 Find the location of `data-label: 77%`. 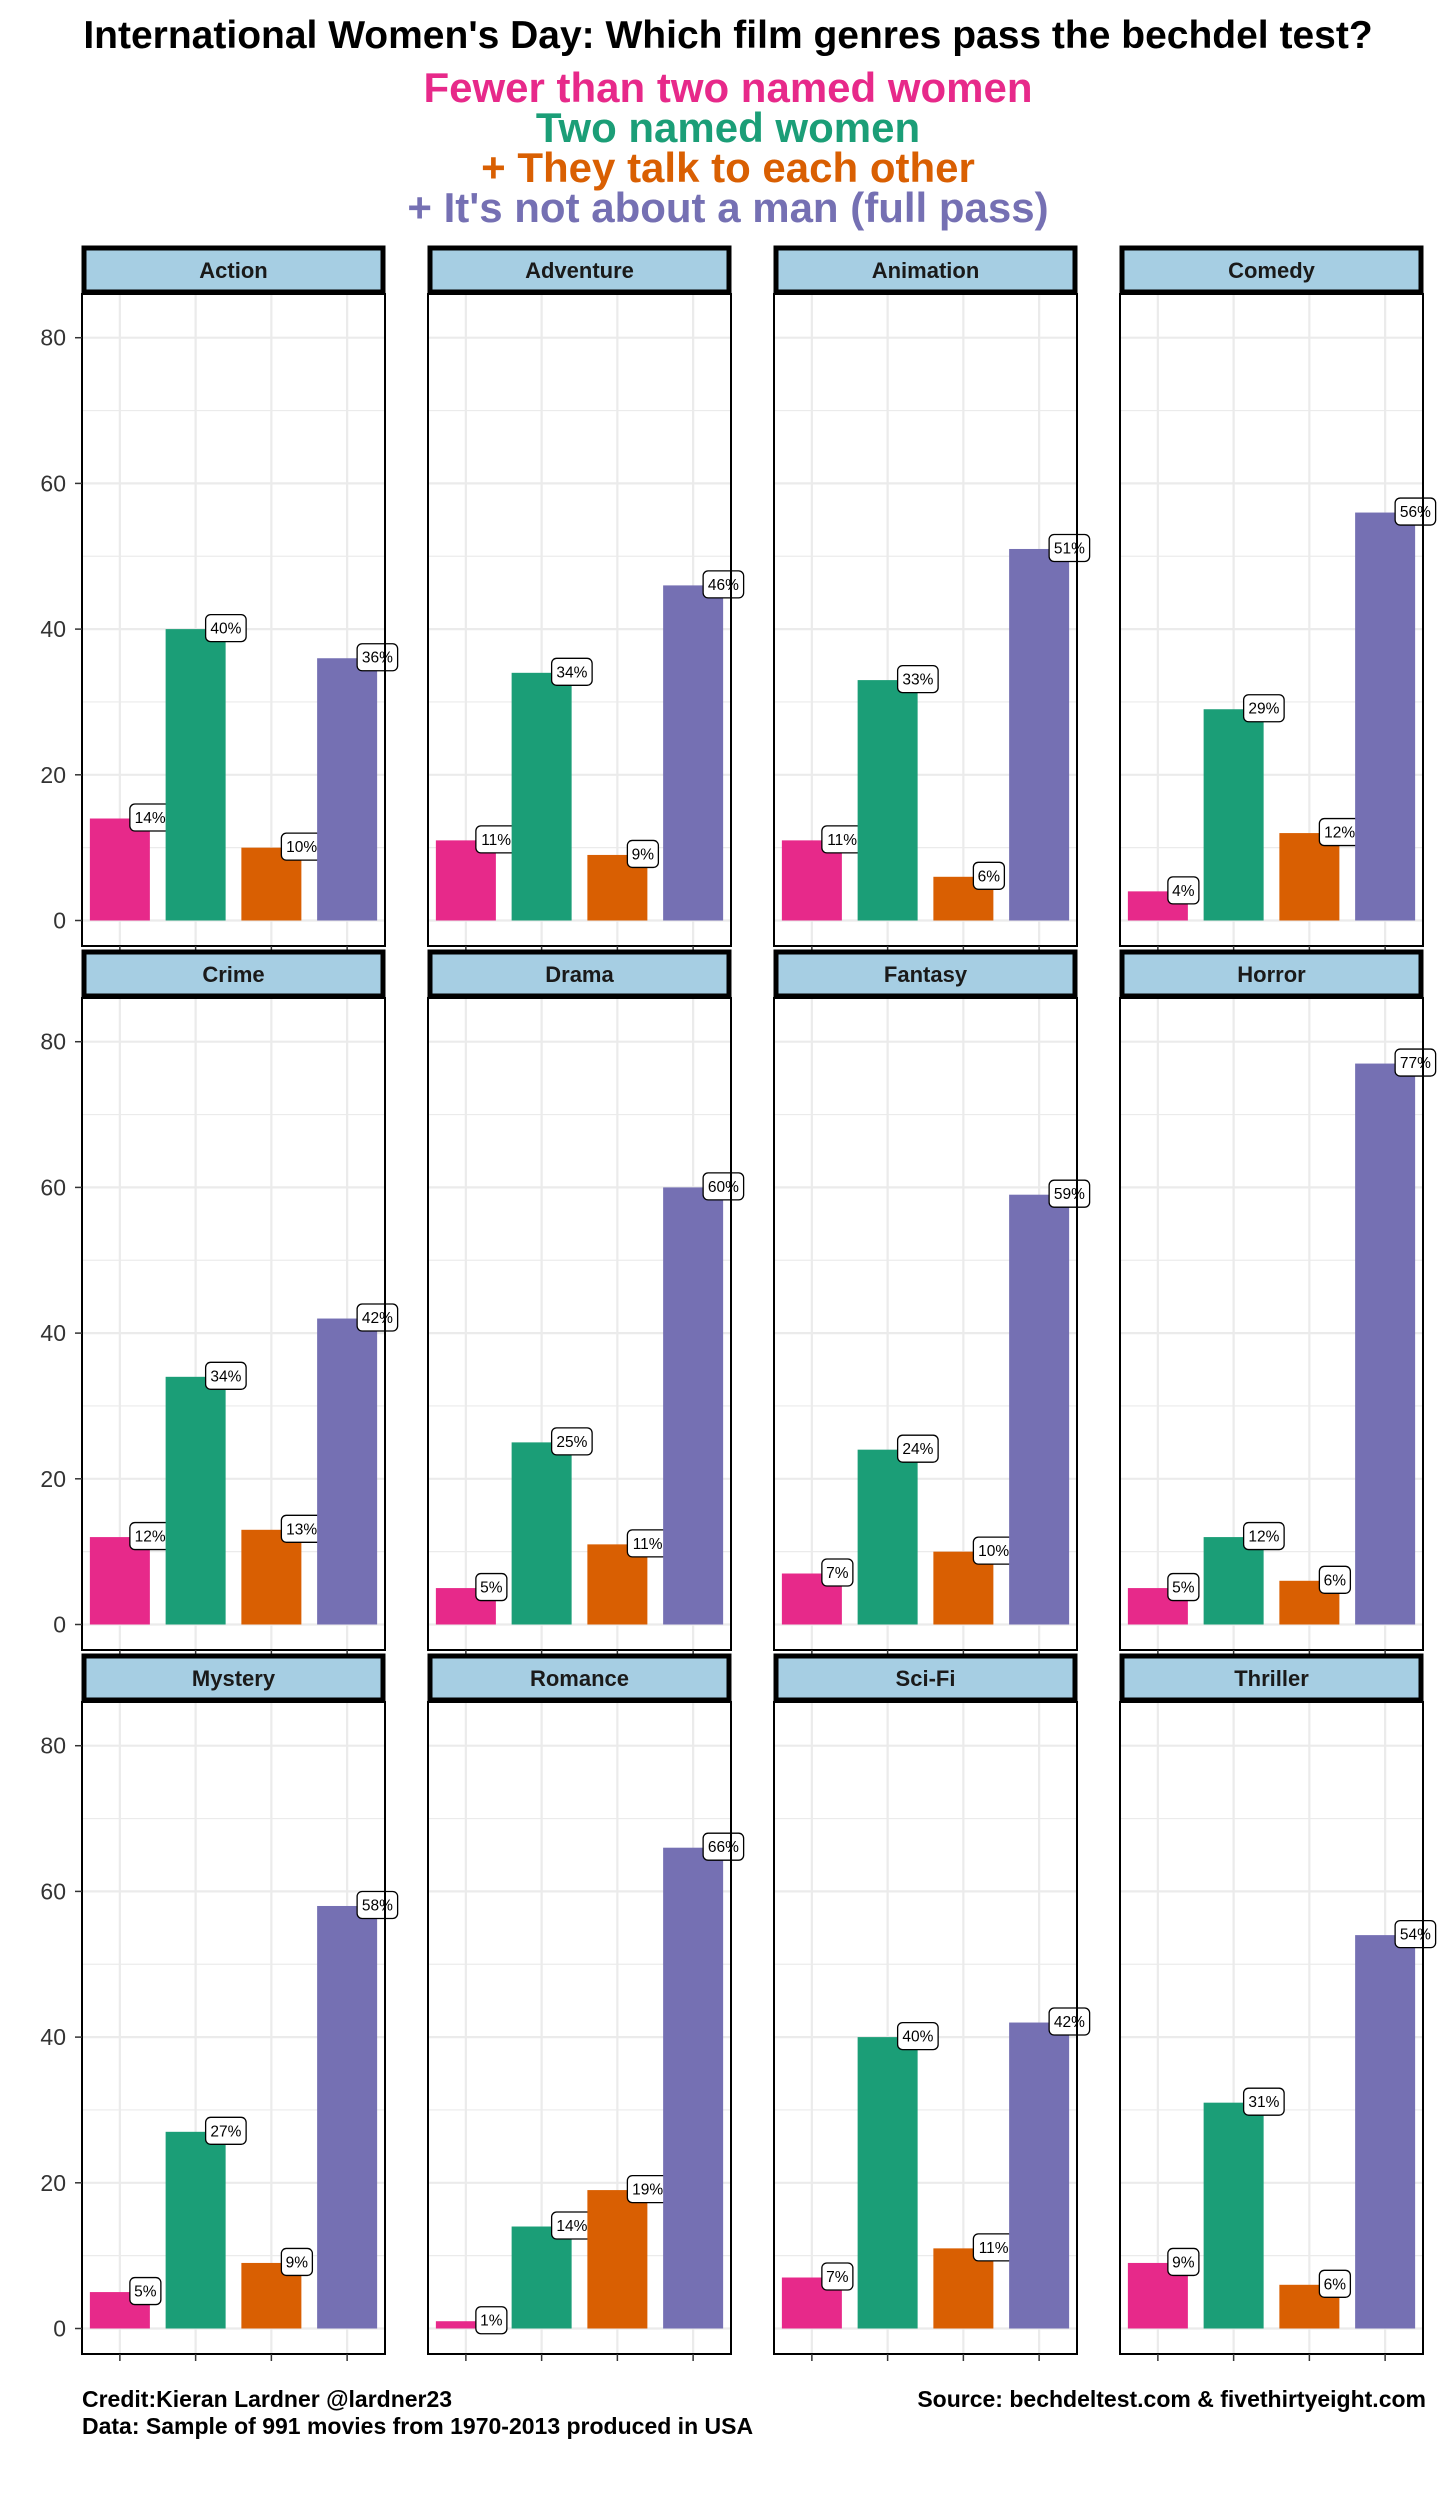

data-label: 77% is located at coordinates (1415, 1062).